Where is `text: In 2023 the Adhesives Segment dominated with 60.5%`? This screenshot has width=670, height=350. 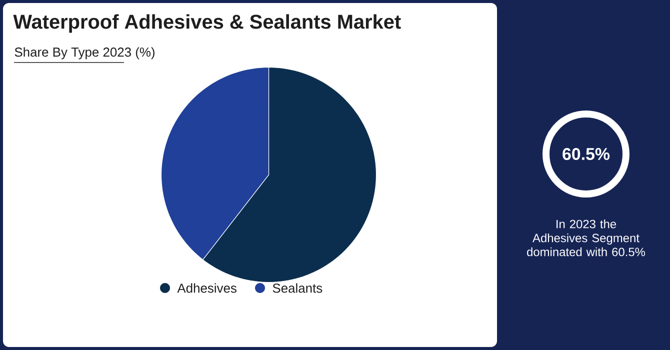
text: In 2023 the Adhesives Segment dominated with 60.5% is located at coordinates (586, 238).